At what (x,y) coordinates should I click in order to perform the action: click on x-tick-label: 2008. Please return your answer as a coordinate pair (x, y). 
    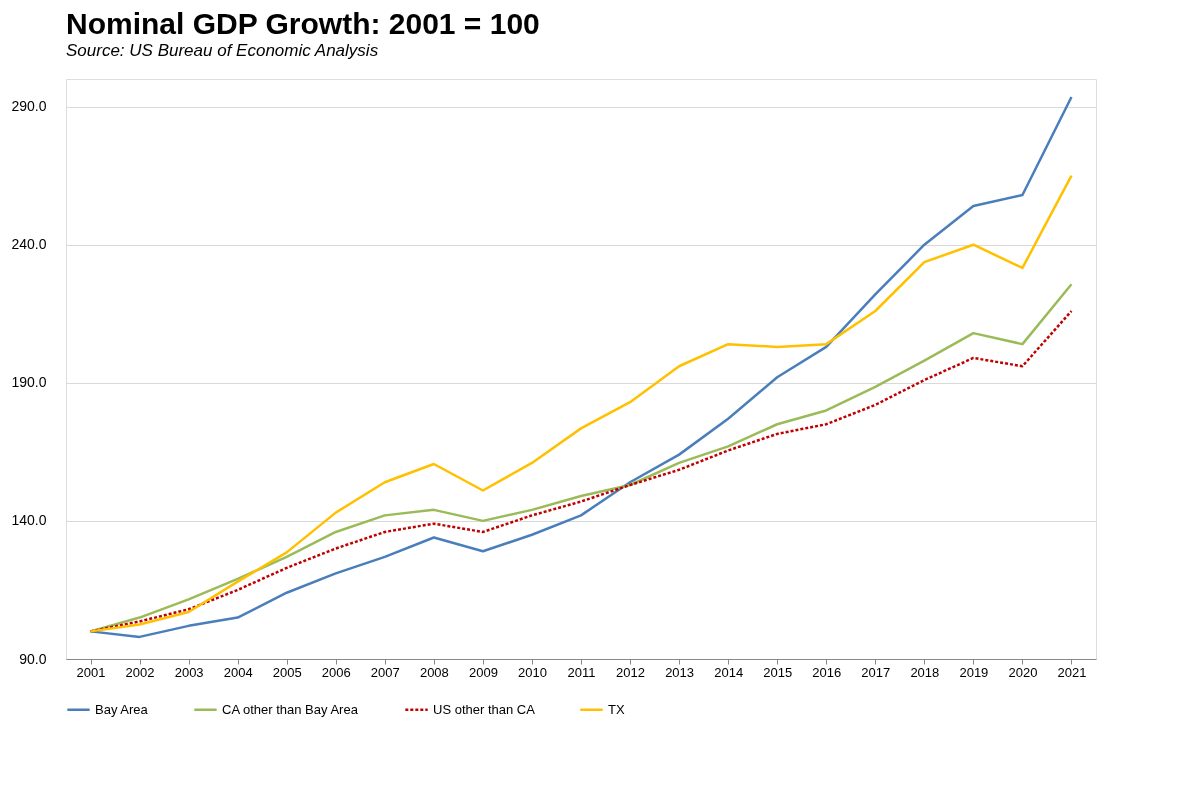
    Looking at the image, I should click on (434, 672).